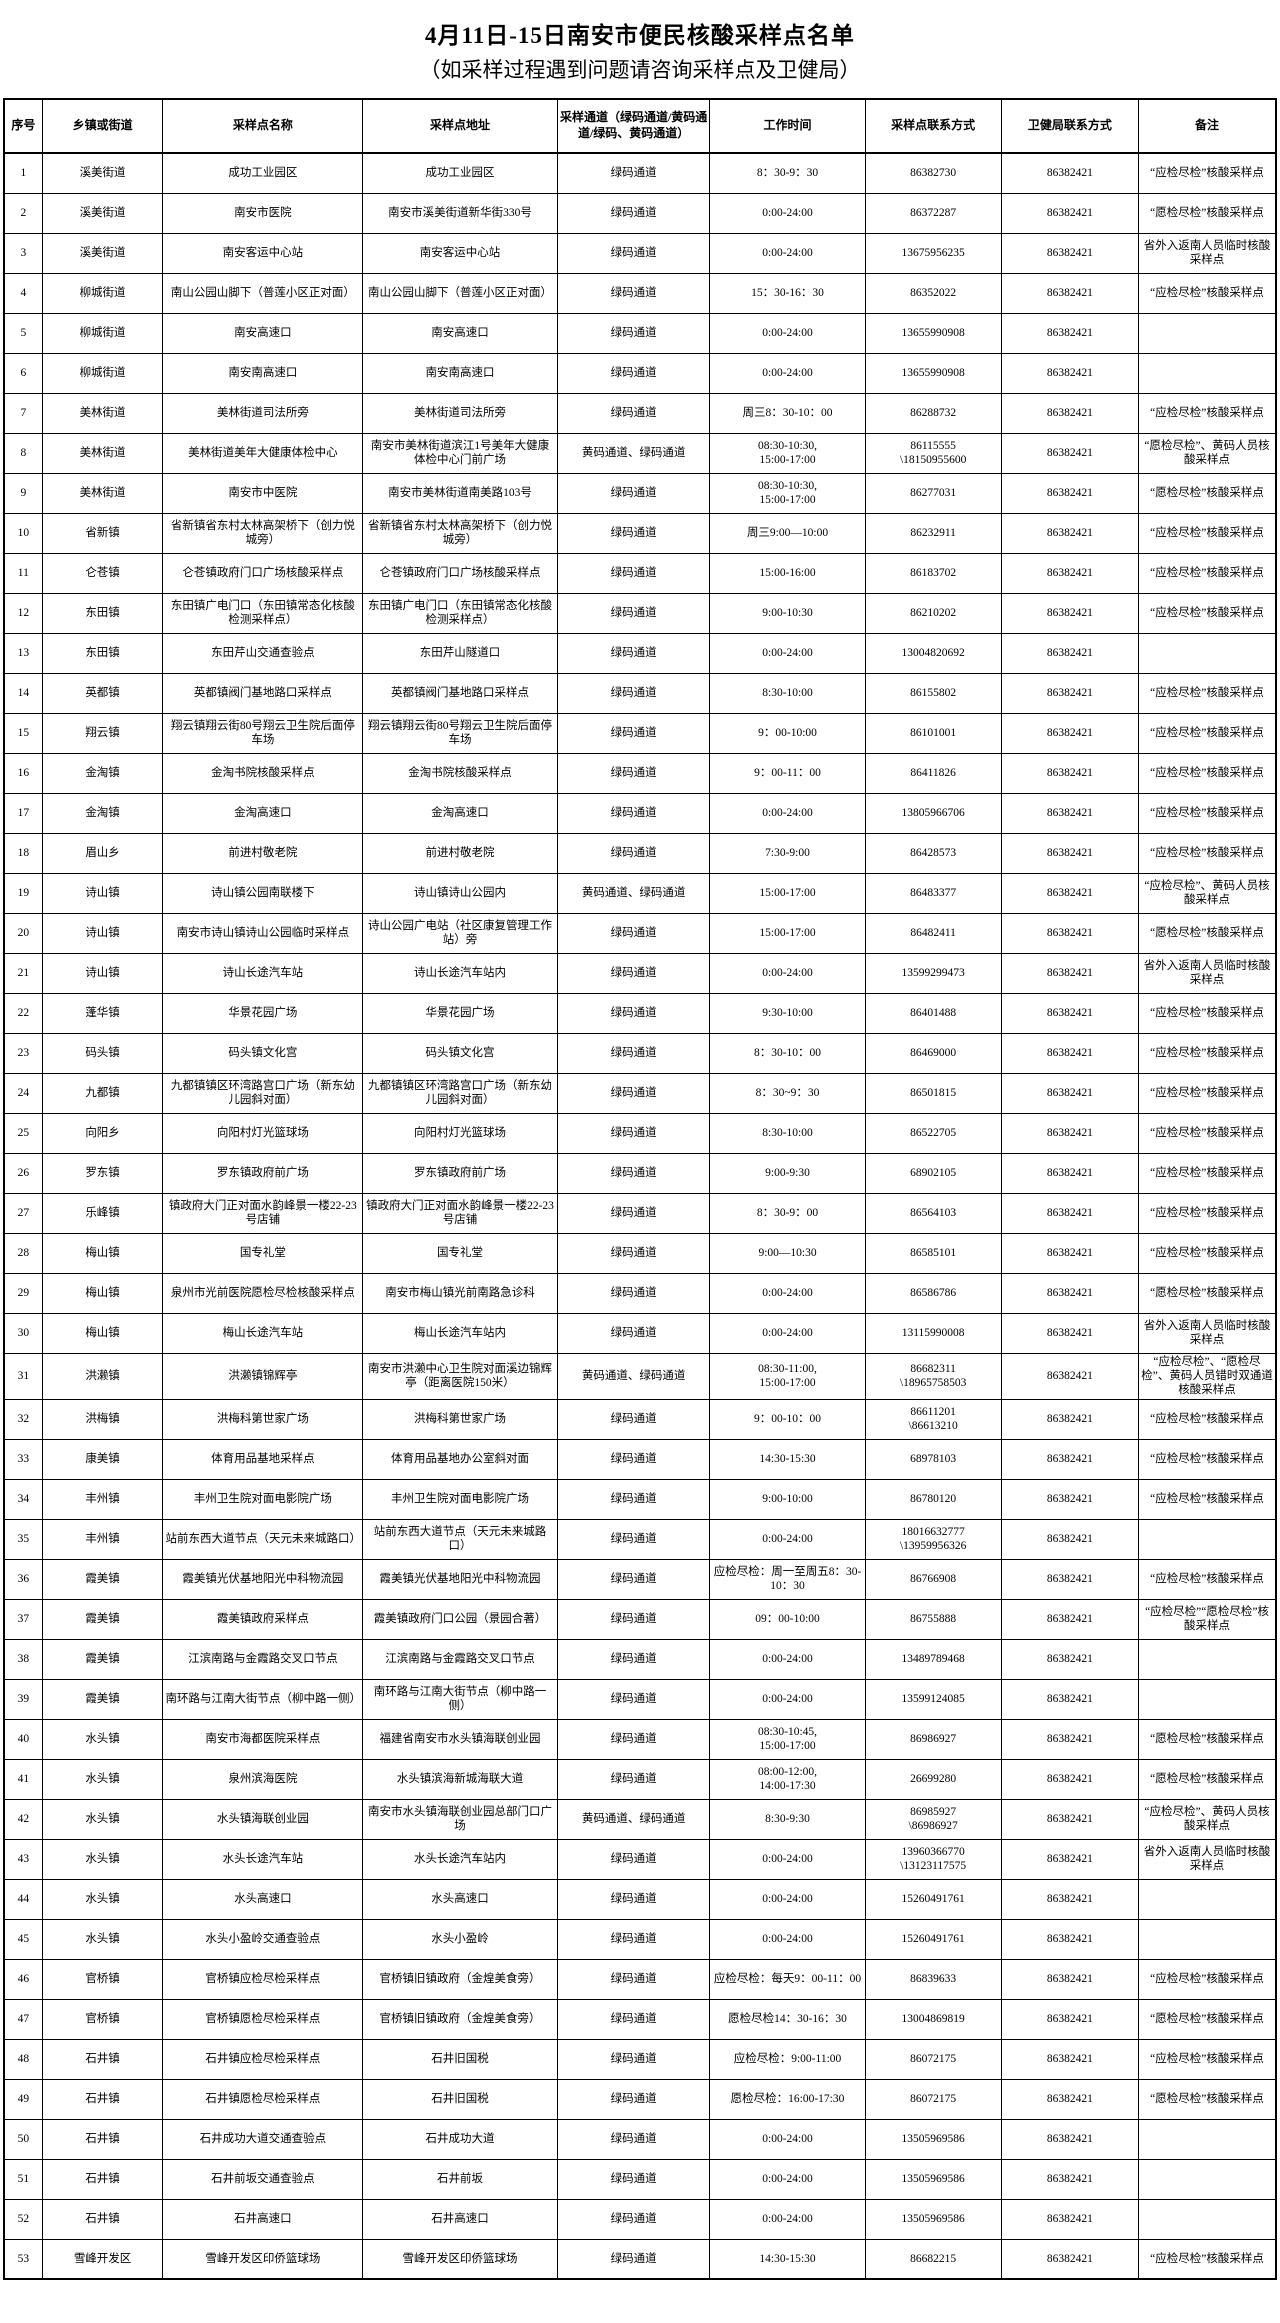 The height and width of the screenshot is (2323, 1280). I want to click on cell-site-contact: 13004869819, so click(933, 2019).